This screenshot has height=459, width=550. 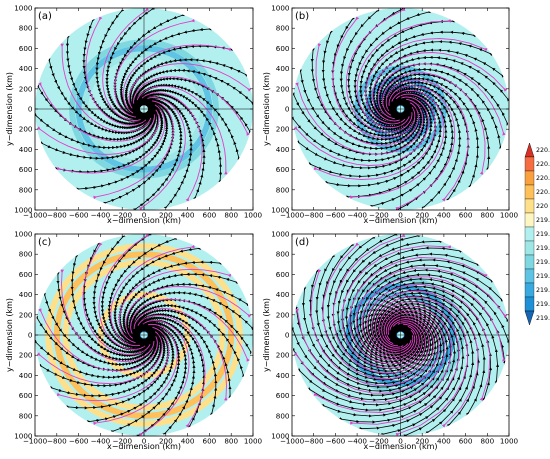 I want to click on x-tick-label: −200, so click(x=379, y=441).